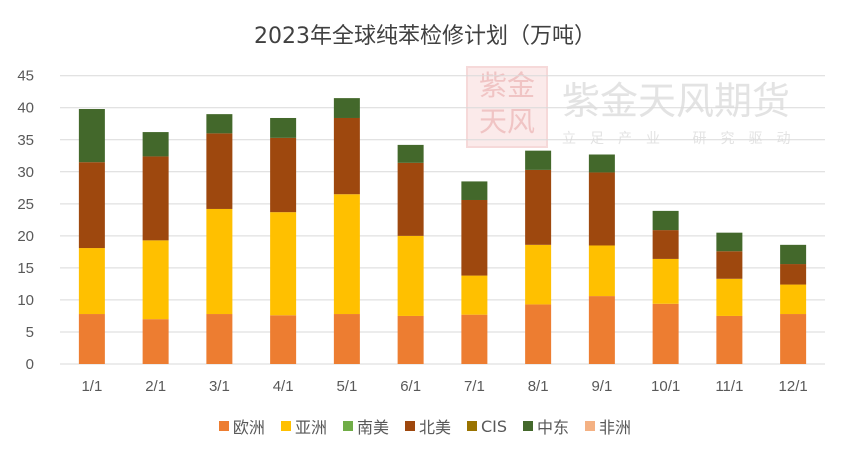  Describe the element at coordinates (729, 386) in the screenshot. I see `x-tick-label: 11/1` at that location.